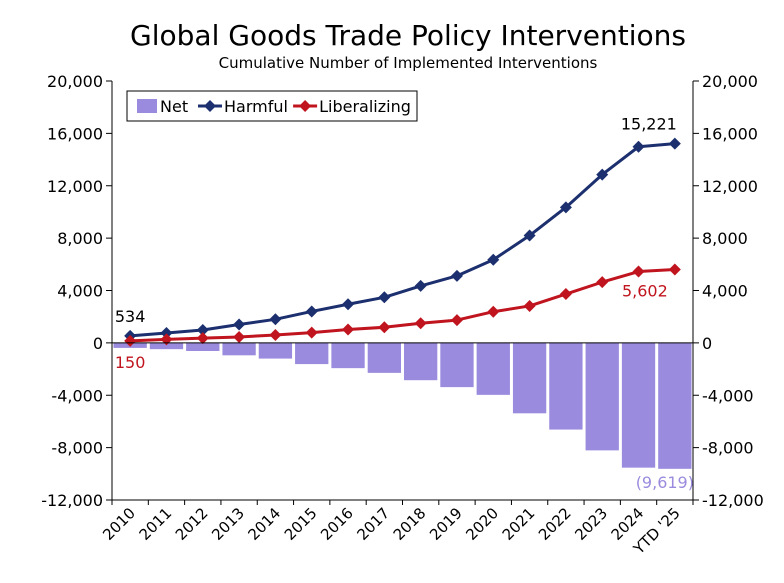 This screenshot has width=784, height=583. I want to click on annotation-4: (9,619), so click(665, 482).